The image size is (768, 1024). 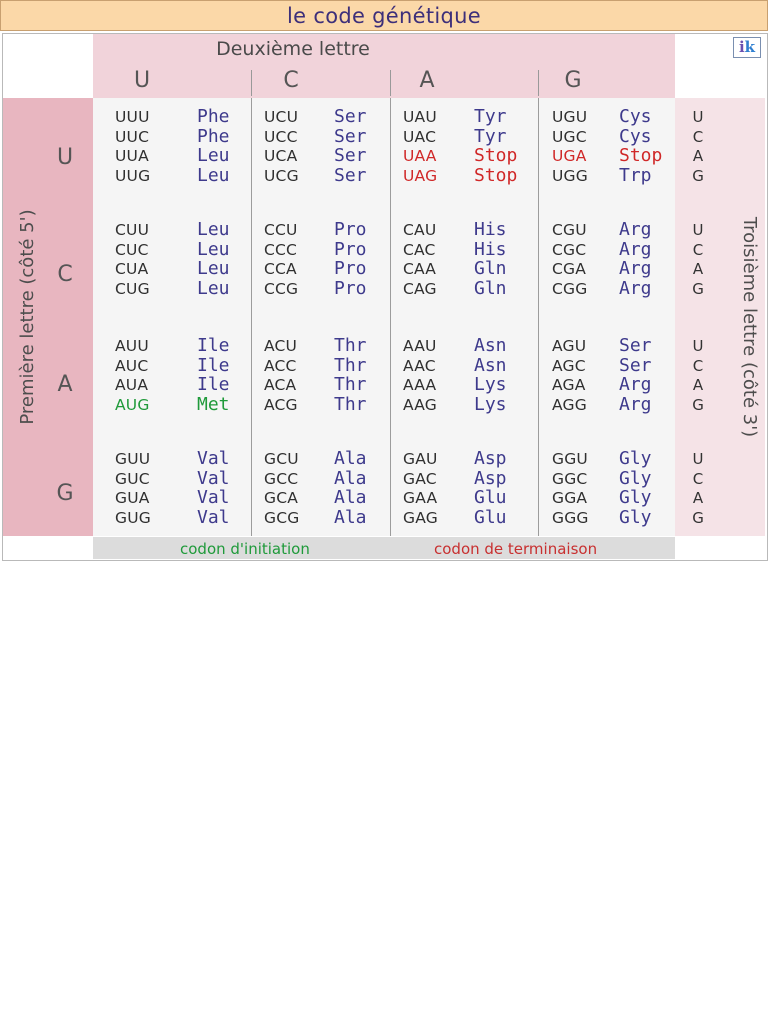 I want to click on amino-acid-auc: Ile, so click(x=213, y=365).